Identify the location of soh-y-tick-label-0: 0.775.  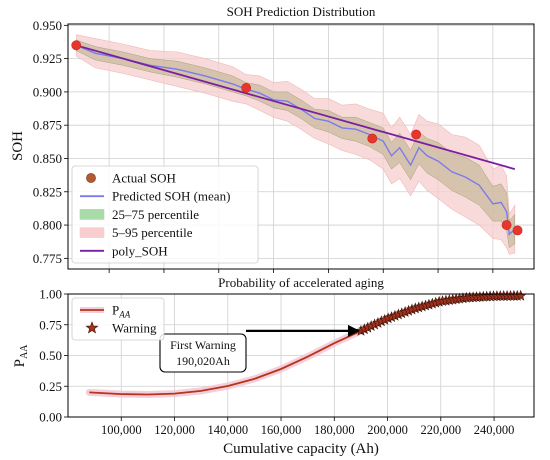
(47, 258).